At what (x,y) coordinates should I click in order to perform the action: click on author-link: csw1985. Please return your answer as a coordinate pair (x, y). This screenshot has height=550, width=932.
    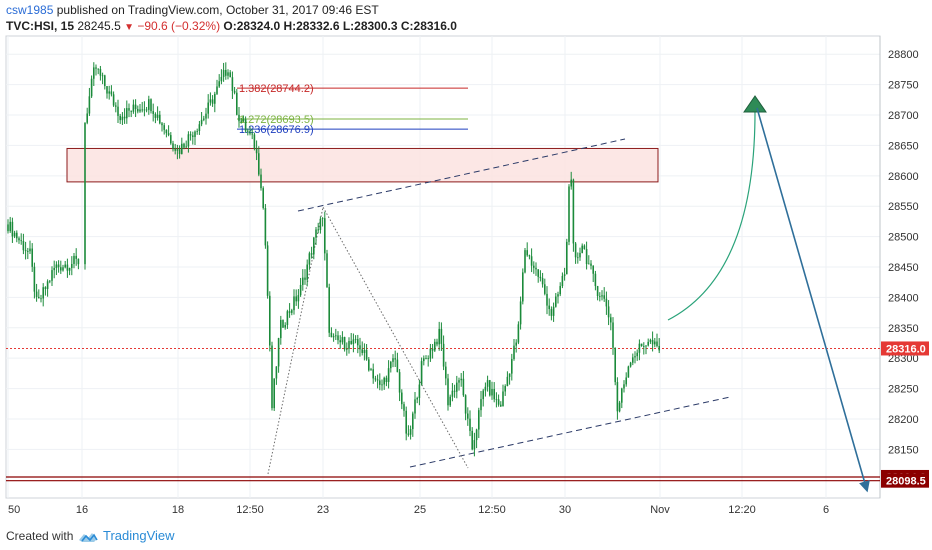
    Looking at the image, I should click on (30, 10).